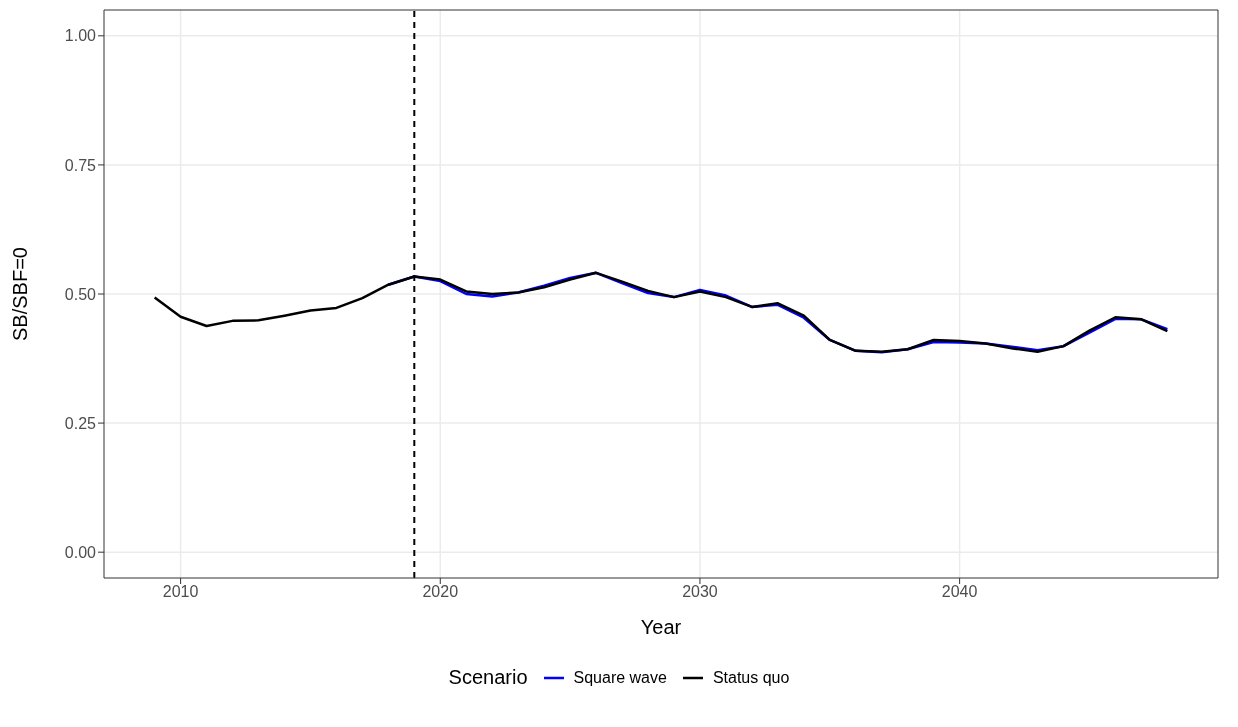  Describe the element at coordinates (751, 677) in the screenshot. I see `legend-label: Status quo` at that location.